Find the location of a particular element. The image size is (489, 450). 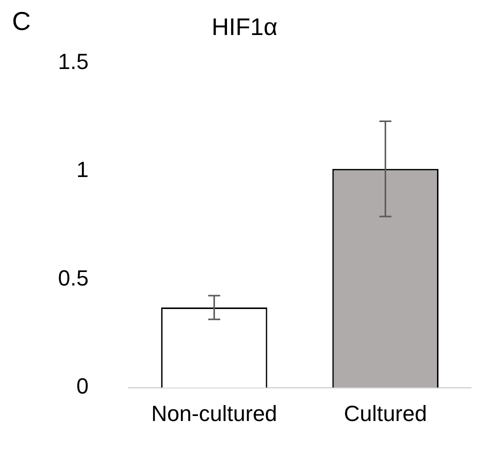

text: C is located at coordinates (21, 21).